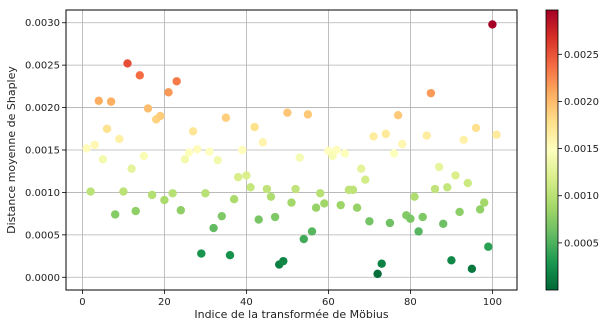 This screenshot has height=326, width=602. Describe the element at coordinates (42, 151) in the screenshot. I see `y-tick-label: 0.0015` at that location.